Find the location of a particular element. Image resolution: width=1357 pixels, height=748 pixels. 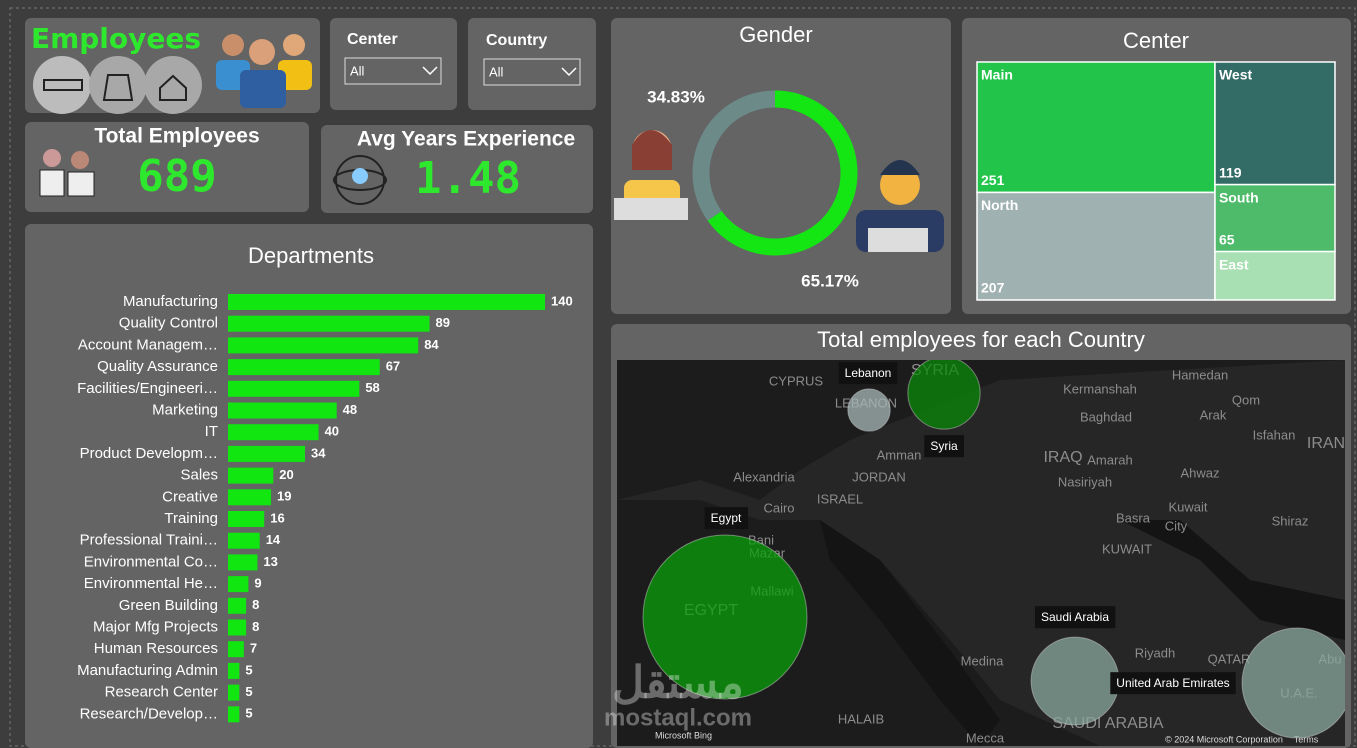

treemap-value: 251 is located at coordinates (993, 180).